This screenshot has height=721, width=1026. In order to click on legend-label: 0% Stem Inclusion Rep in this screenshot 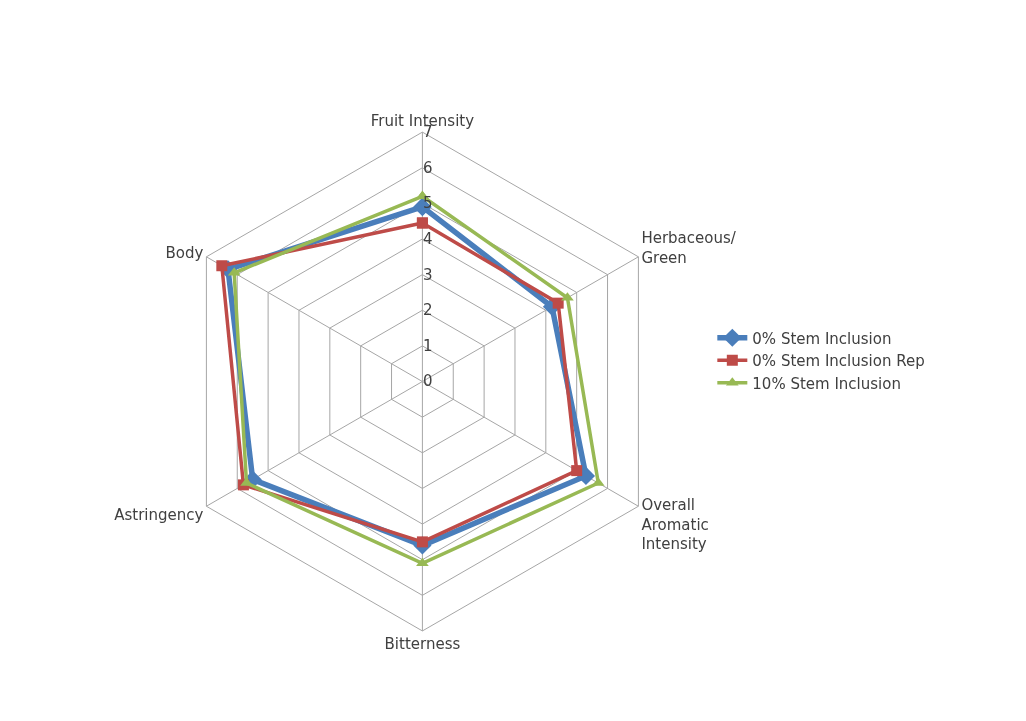, I will do `click(838, 361)`.